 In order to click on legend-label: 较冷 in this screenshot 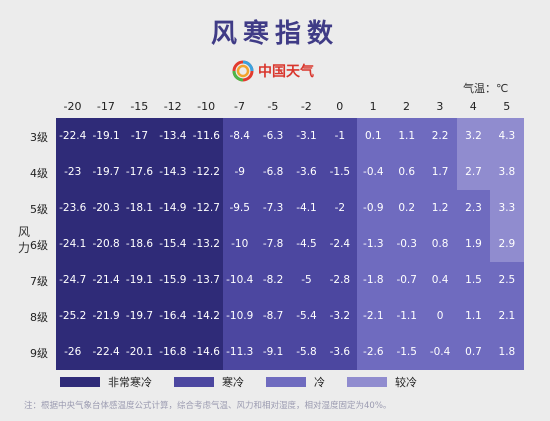, I will do `click(406, 382)`.